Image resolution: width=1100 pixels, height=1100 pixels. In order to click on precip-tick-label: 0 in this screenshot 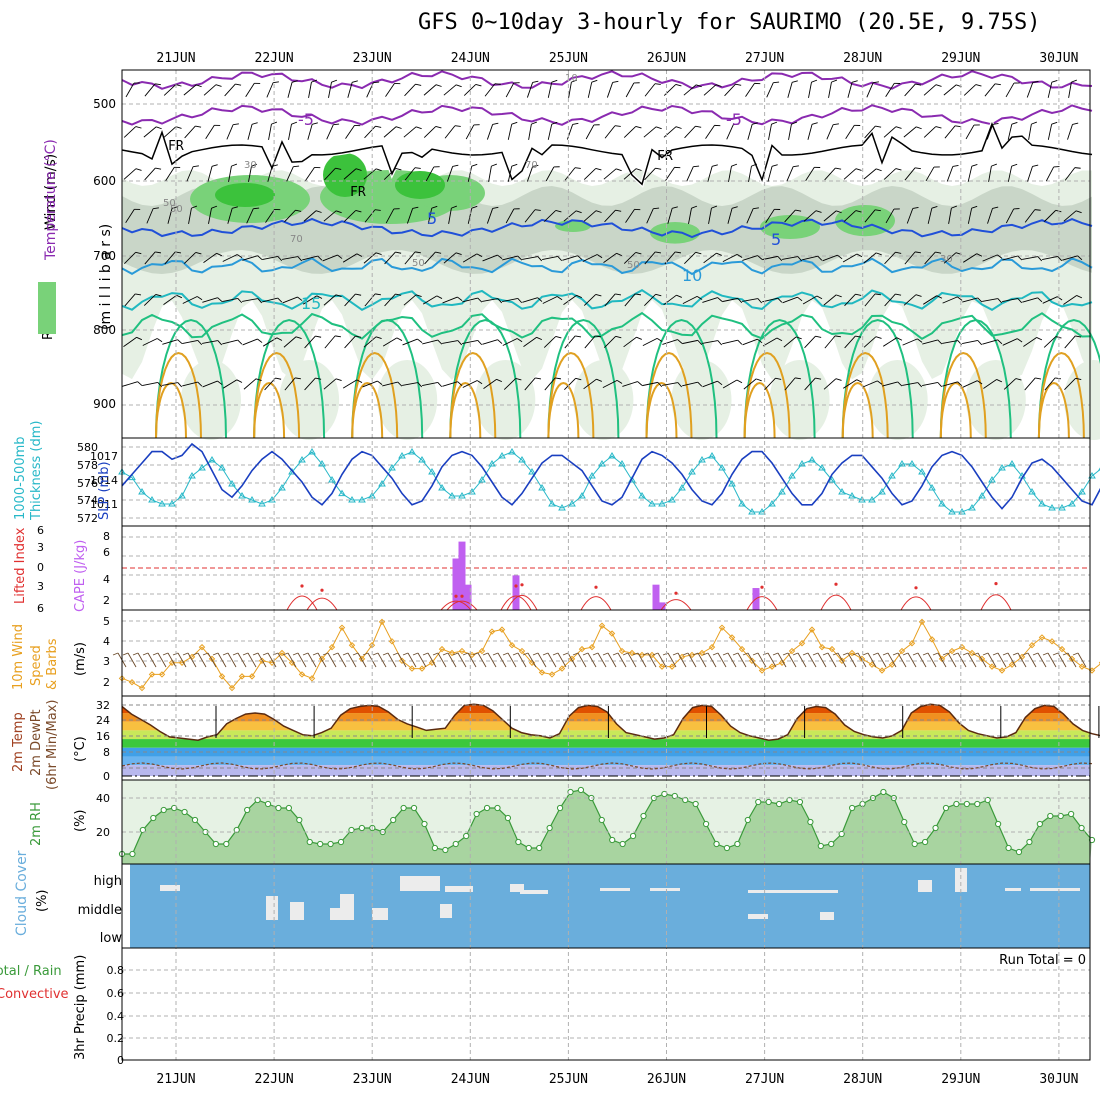, I will do `click(120, 1060)`.